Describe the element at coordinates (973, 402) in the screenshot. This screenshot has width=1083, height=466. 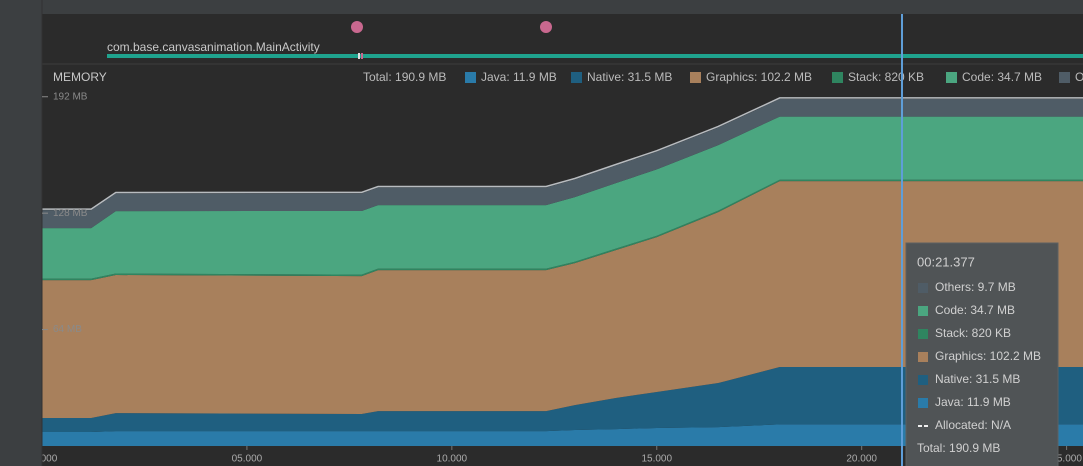
I see `tooltip-item: Java: 11.9 MB` at that location.